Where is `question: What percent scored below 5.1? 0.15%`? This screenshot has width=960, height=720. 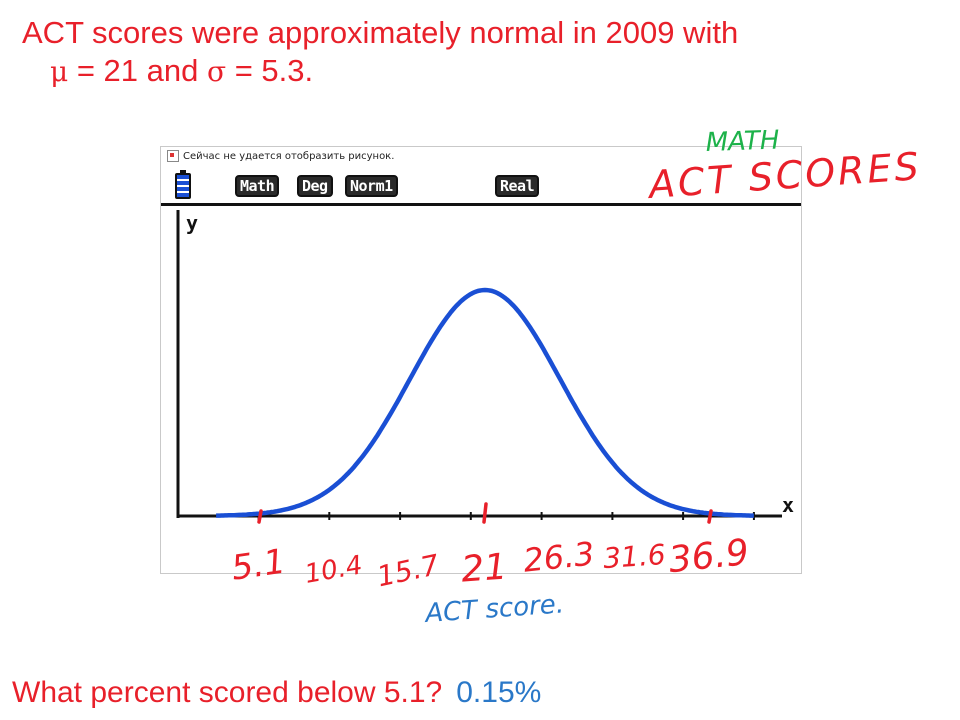
question: What percent scored below 5.1? 0.15% is located at coordinates (276, 693).